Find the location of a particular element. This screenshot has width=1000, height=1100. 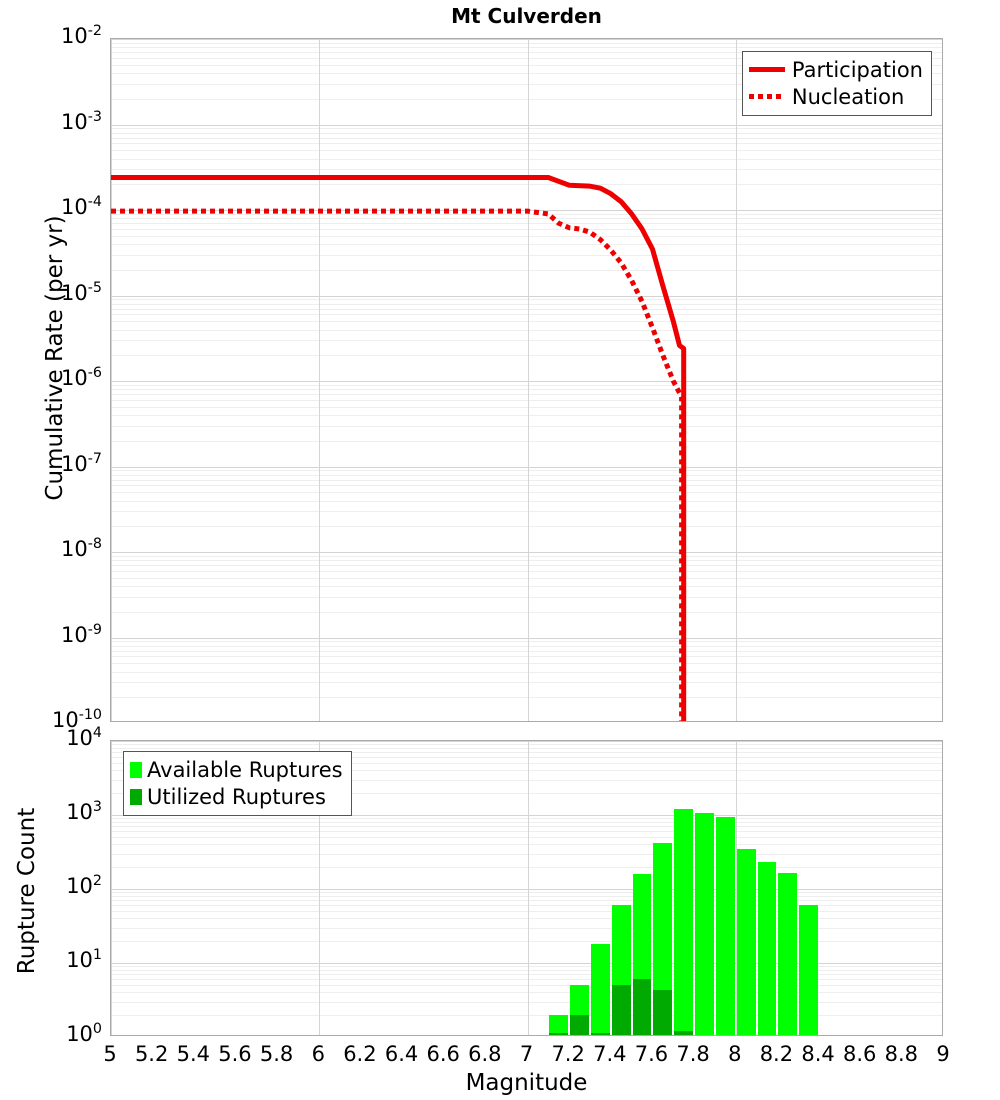

legend-label-available: Available Ruptures is located at coordinates (245, 769).